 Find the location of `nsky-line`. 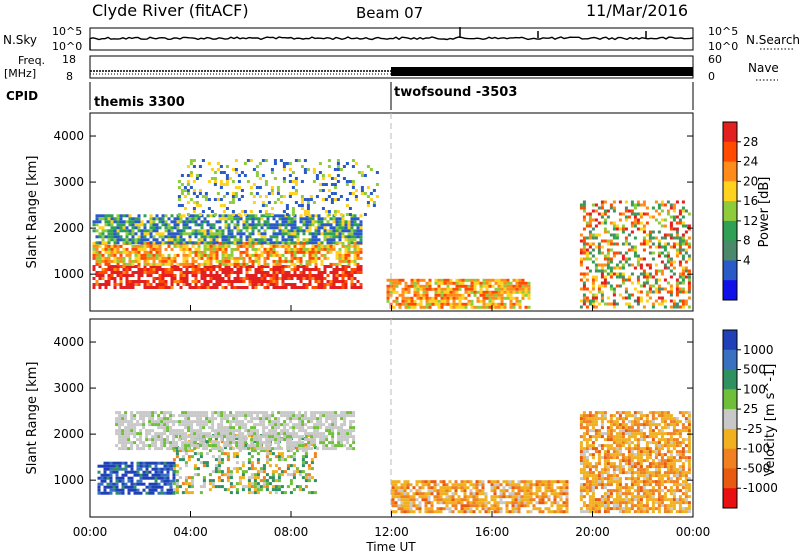

nsky-line is located at coordinates (391, 43).